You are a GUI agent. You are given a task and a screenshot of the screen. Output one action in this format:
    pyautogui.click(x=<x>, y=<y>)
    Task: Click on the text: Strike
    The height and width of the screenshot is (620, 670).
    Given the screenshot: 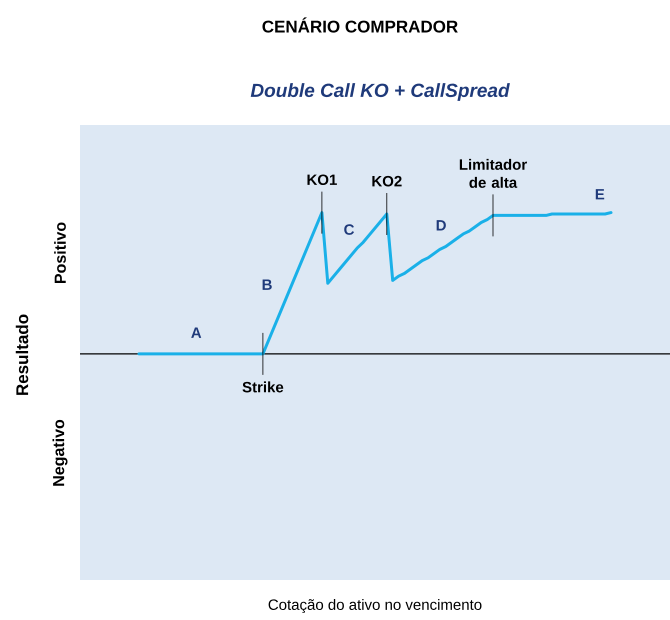 What is the action you would take?
    pyautogui.click(x=263, y=386)
    